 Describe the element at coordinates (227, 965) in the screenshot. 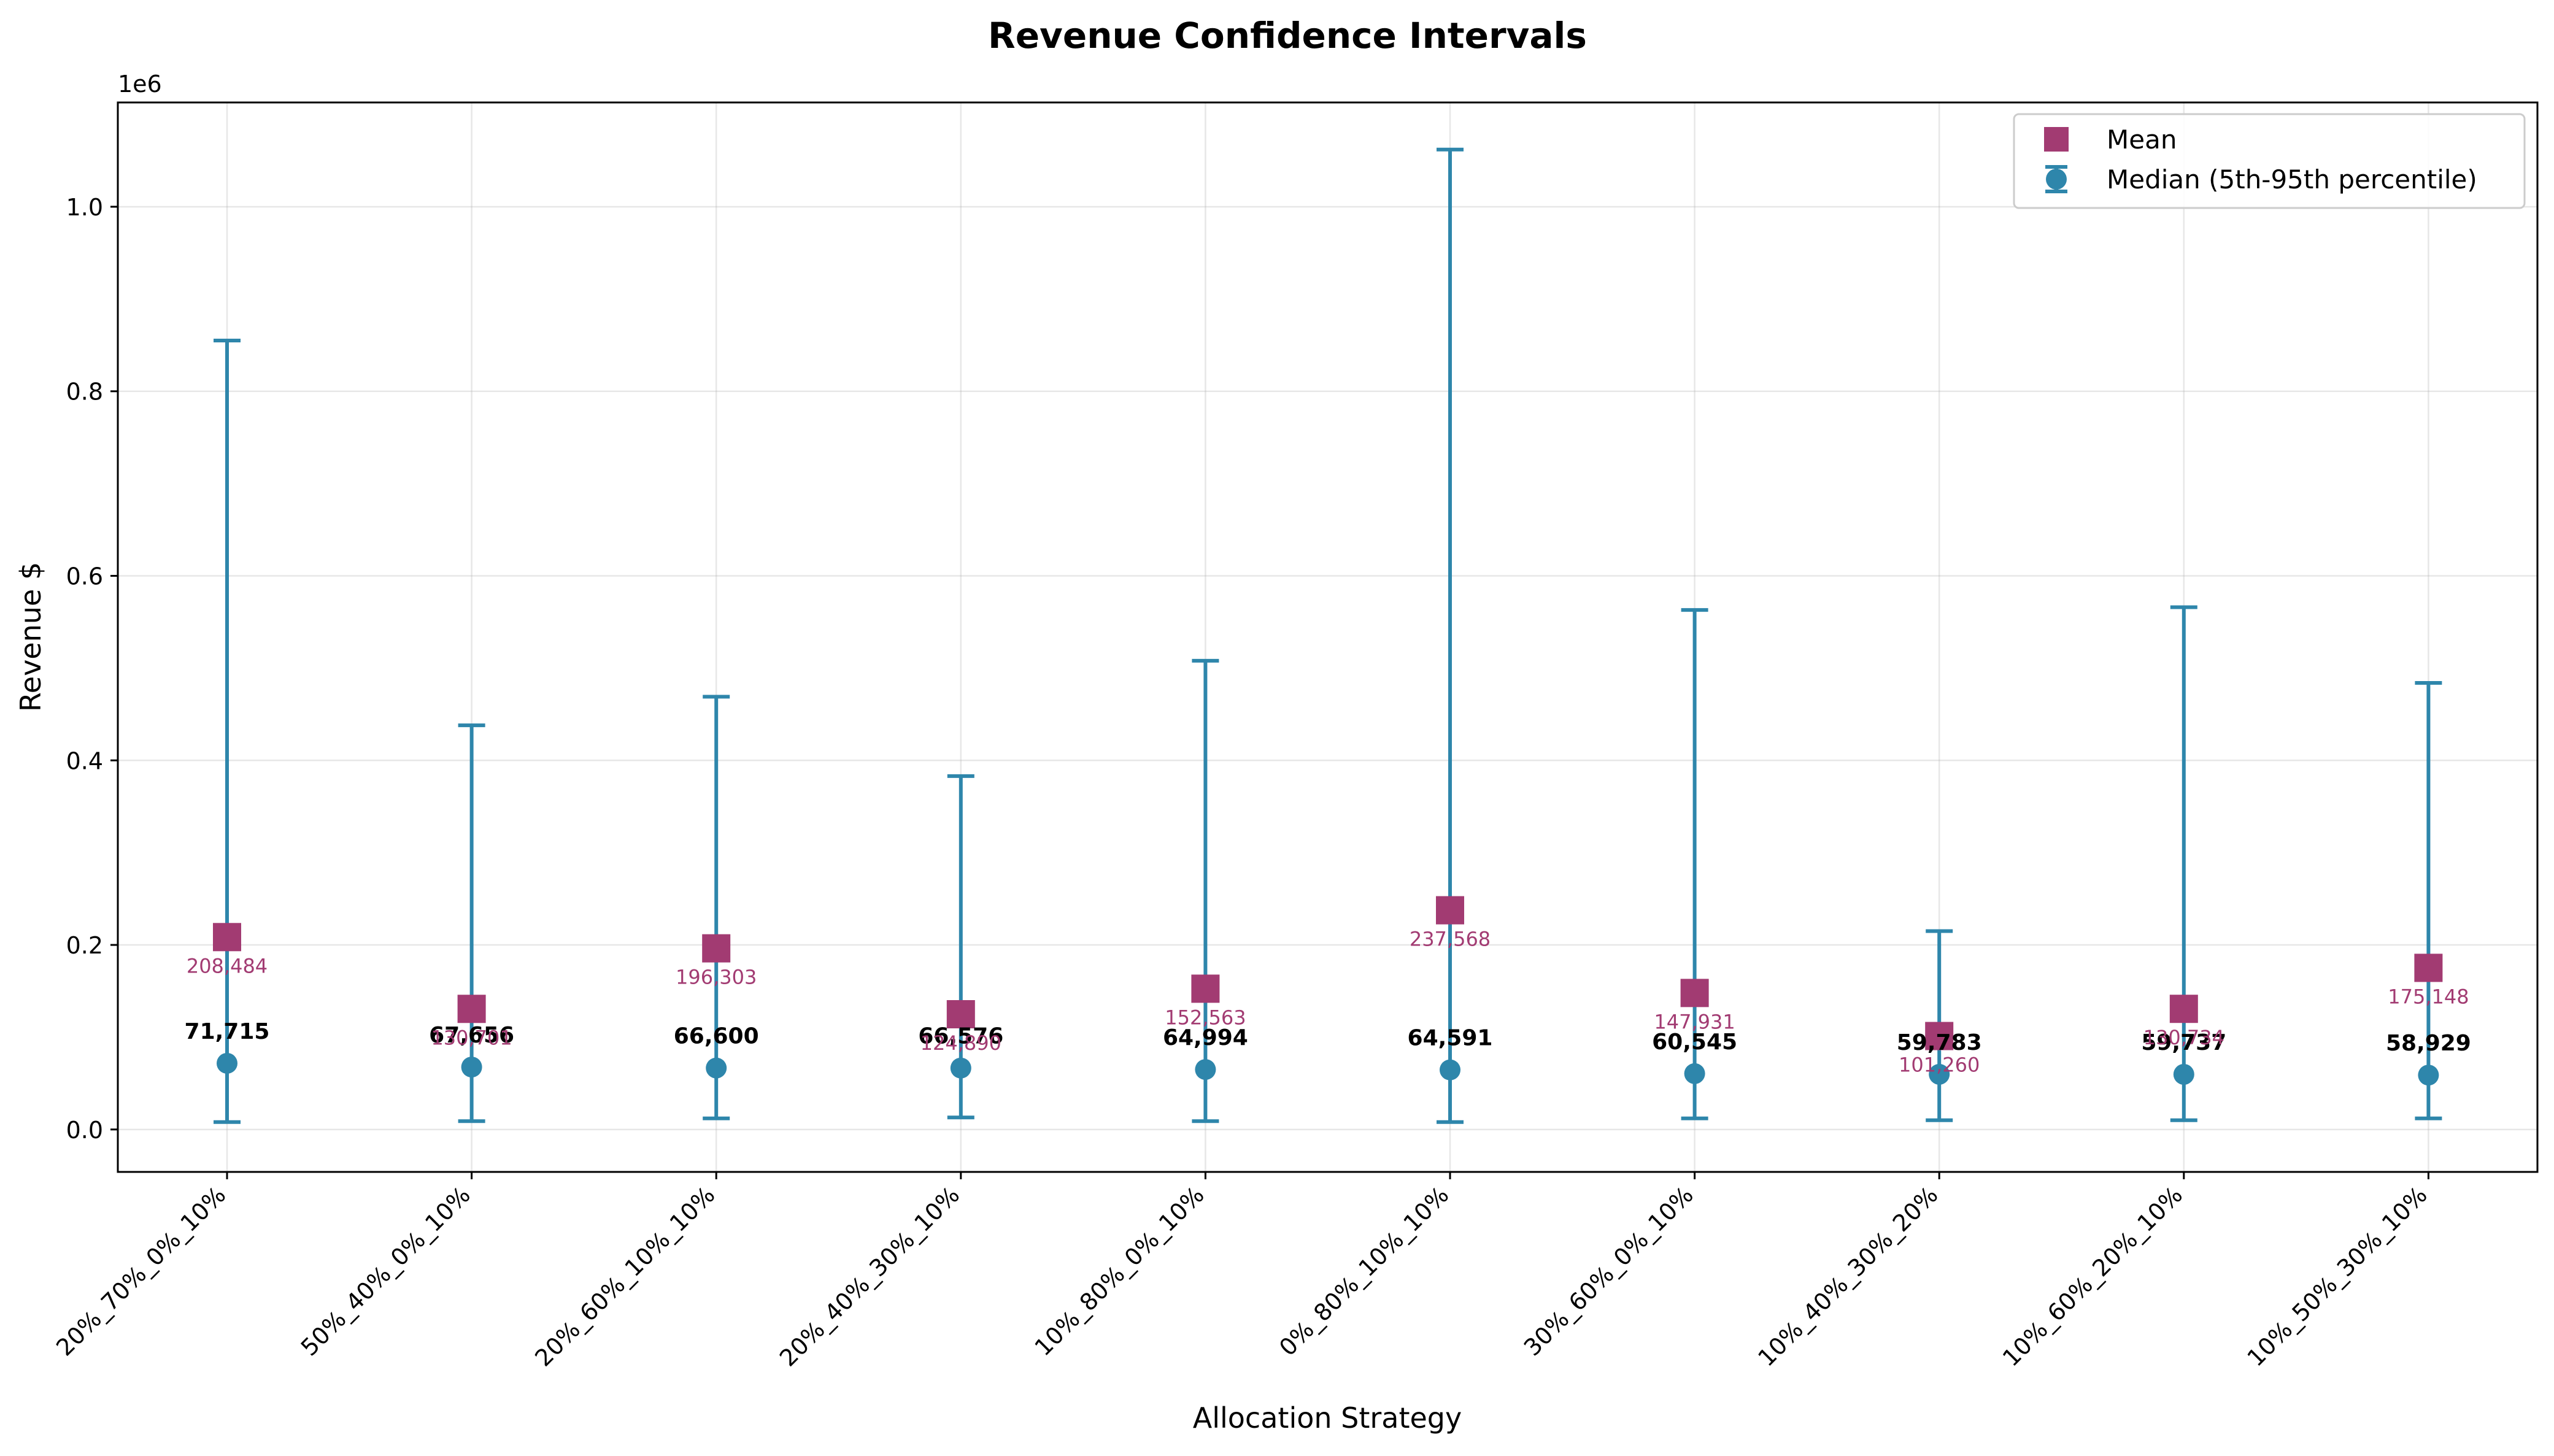

I see `mean-value-label: 208,484` at that location.